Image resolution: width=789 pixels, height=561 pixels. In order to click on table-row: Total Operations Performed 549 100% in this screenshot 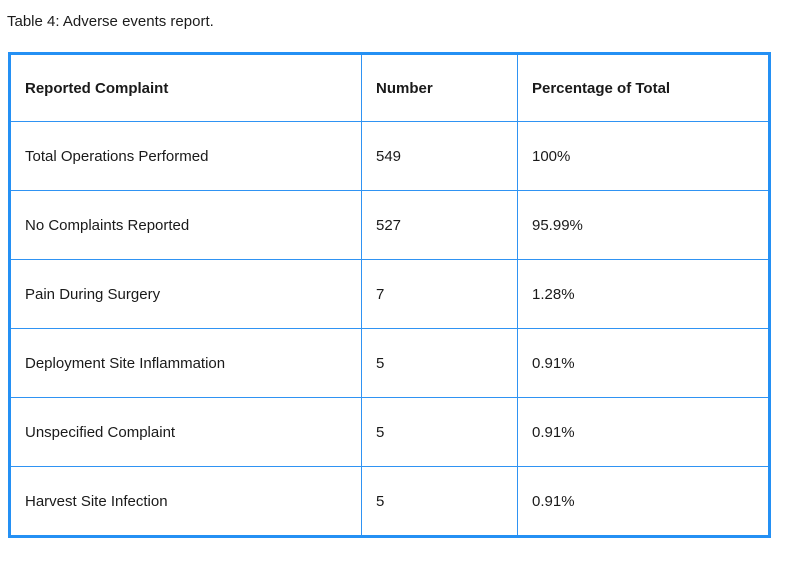, I will do `click(389, 156)`.